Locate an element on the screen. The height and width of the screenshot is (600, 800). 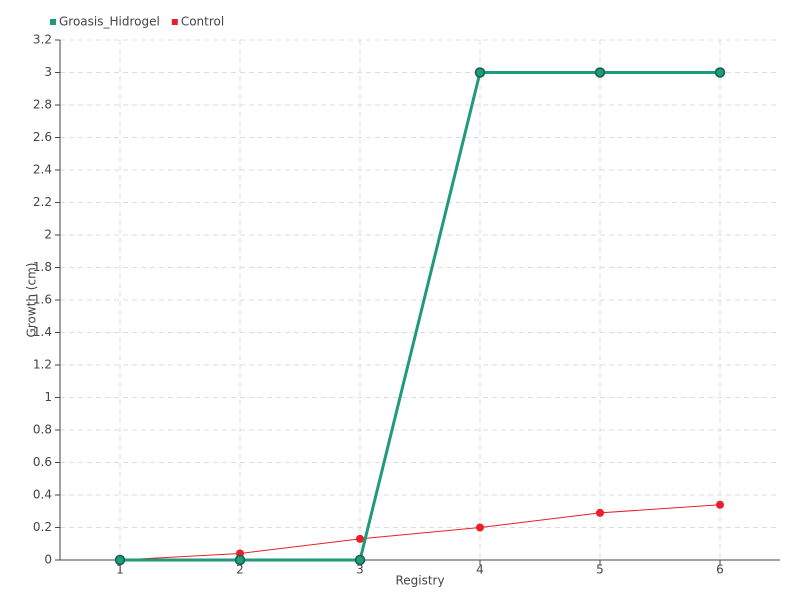
x-tick-label: 2 is located at coordinates (240, 570).